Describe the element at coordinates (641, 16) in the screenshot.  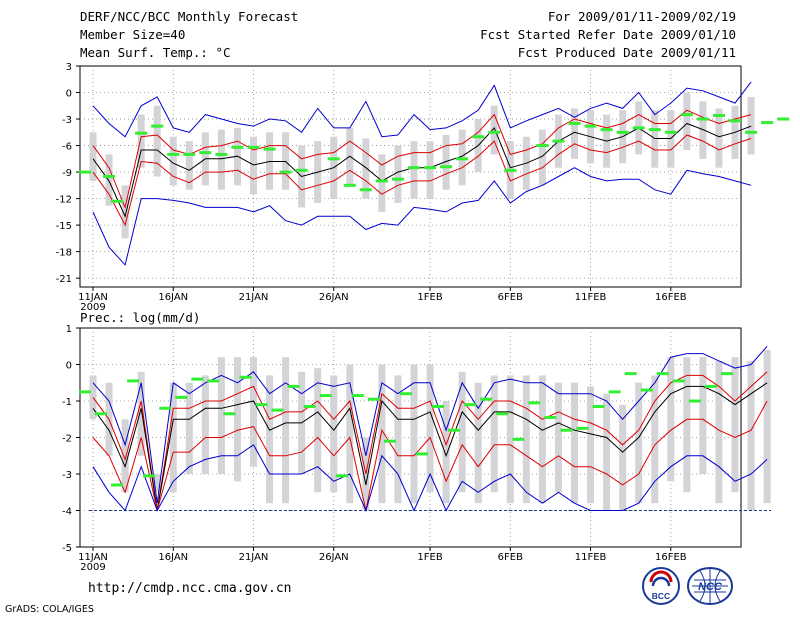
I see `forecast-period: For 2009/01/11-2009/02/19` at that location.